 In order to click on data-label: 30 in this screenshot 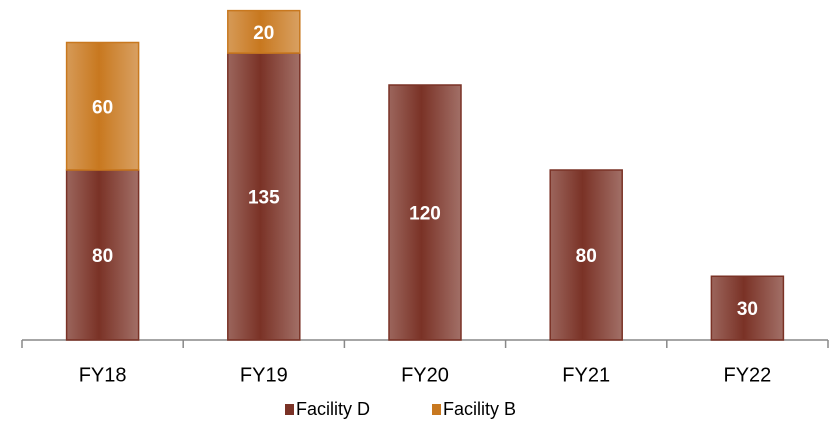, I will do `click(747, 309)`.